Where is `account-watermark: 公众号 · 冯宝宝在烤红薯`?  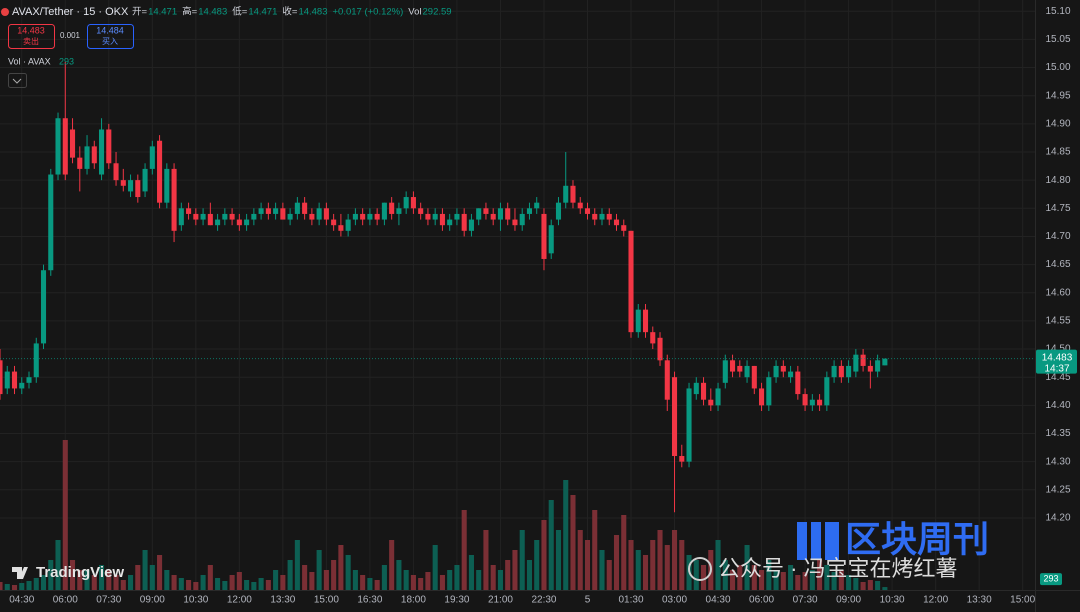 account-watermark: 公众号 · 冯宝宝在烤红薯 is located at coordinates (823, 568).